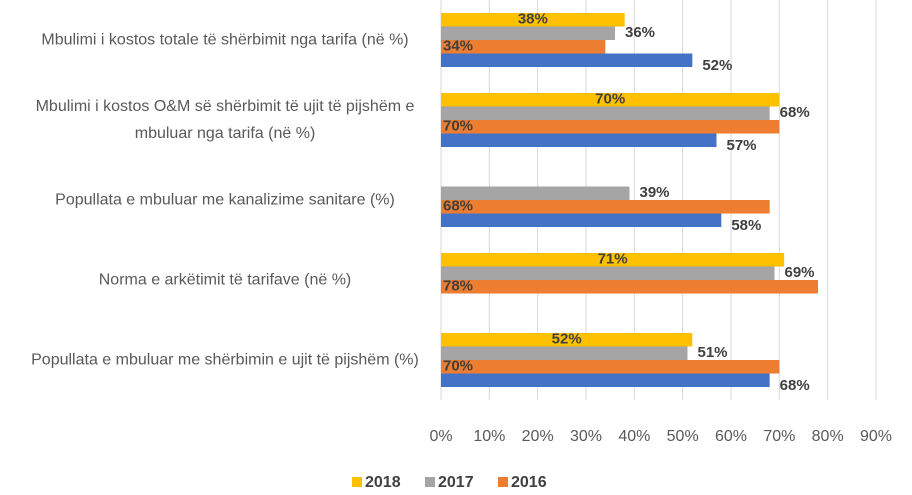  What do you see at coordinates (456, 482) in the screenshot?
I see `legend-label: 2017` at bounding box center [456, 482].